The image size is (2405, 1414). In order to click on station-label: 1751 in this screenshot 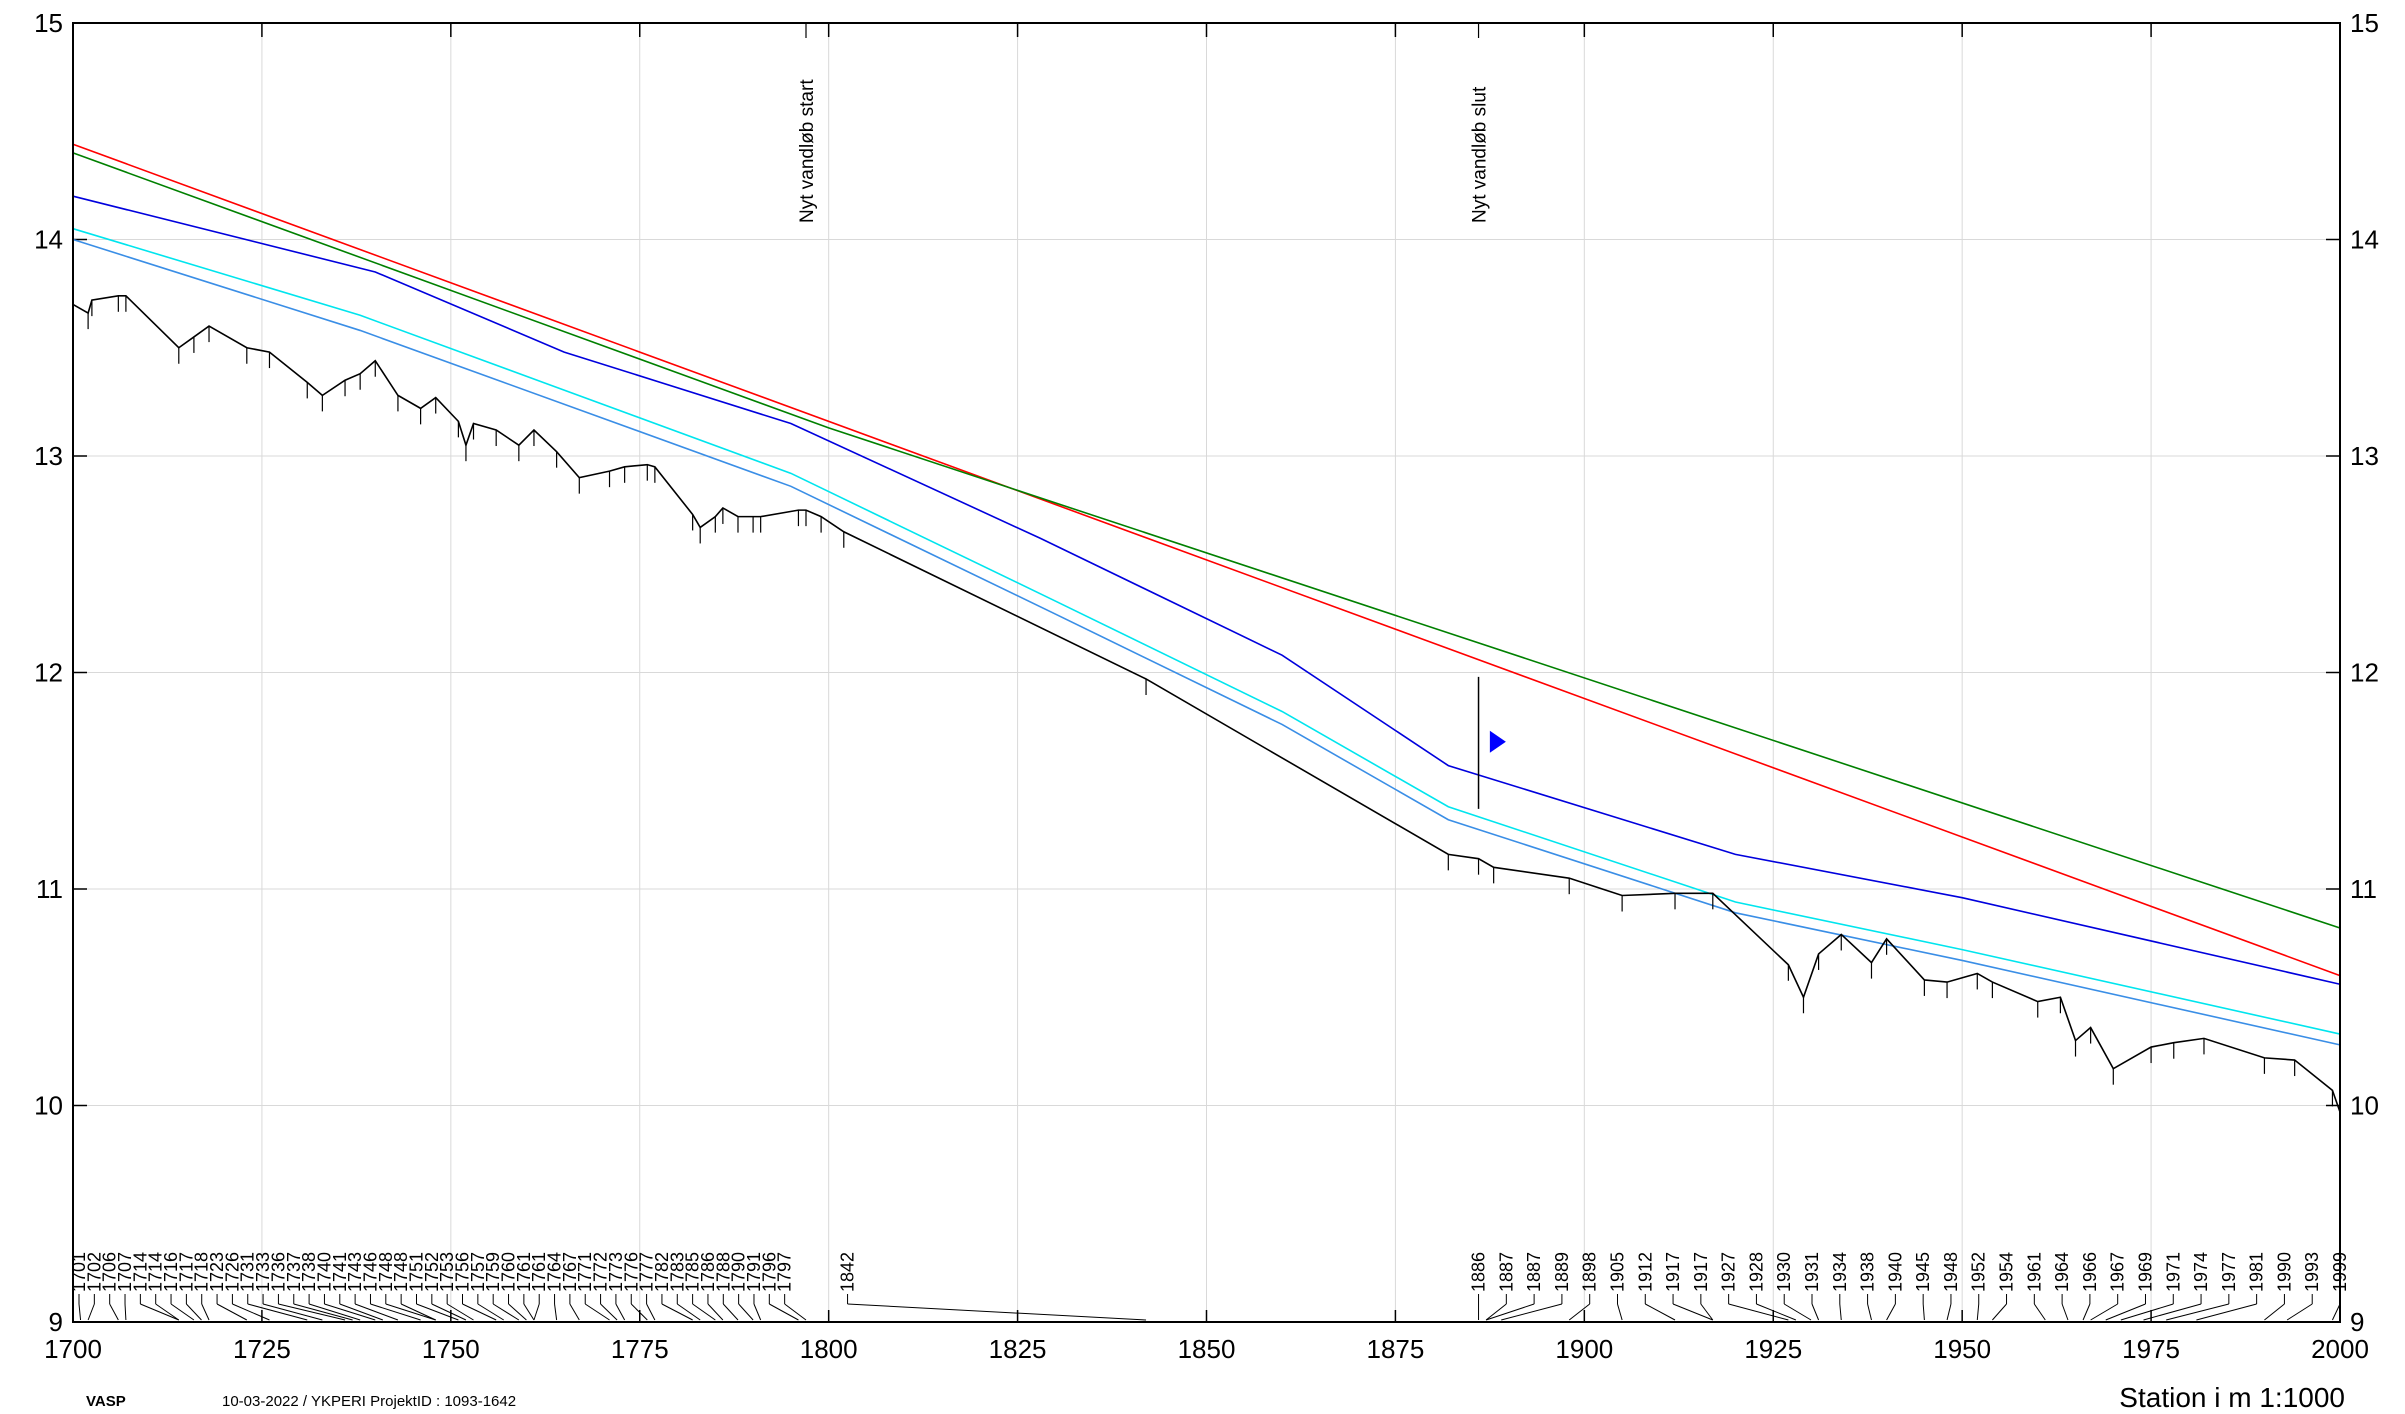, I will do `click(416, 1272)`.